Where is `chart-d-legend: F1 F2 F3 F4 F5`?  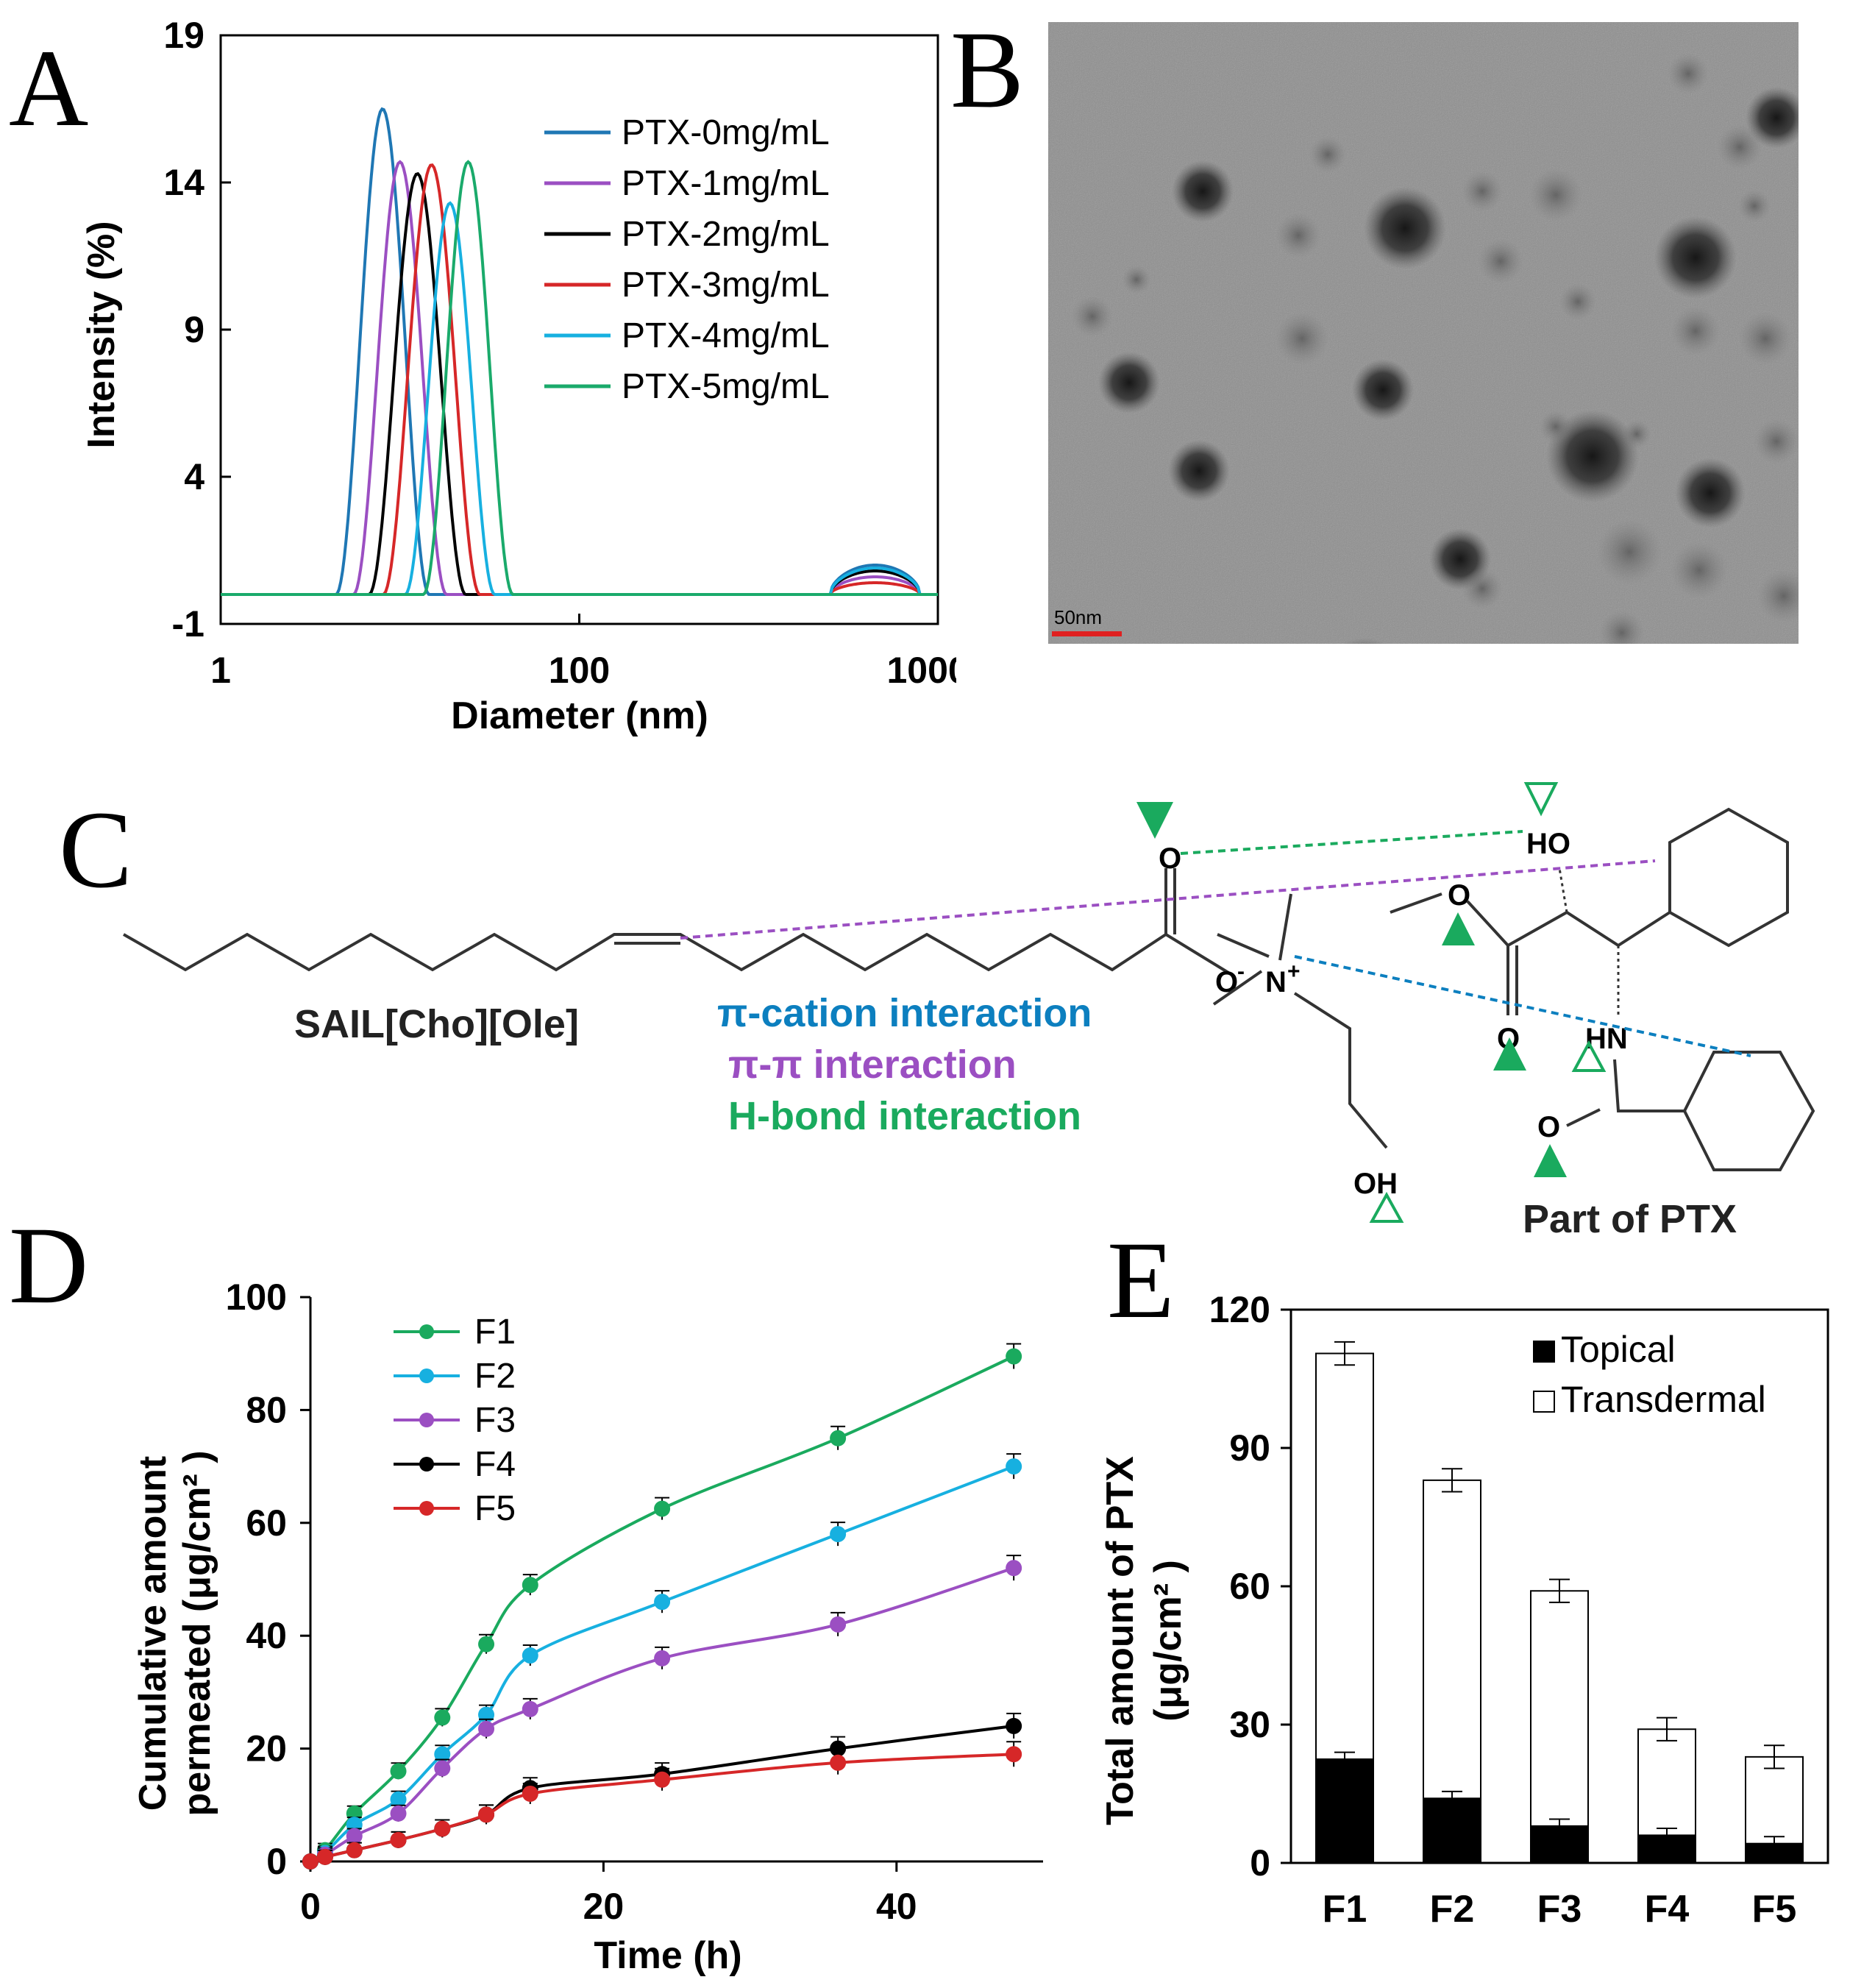 chart-d-legend: F1 F2 F3 F4 F5 is located at coordinates (455, 1420).